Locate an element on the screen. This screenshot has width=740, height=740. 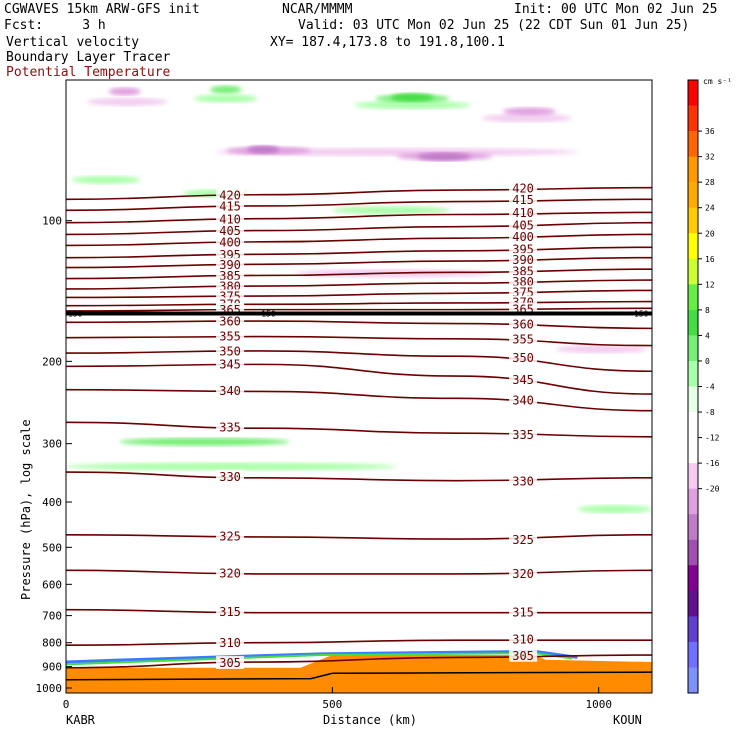
x-tick-label: 0 is located at coordinates (66, 704).